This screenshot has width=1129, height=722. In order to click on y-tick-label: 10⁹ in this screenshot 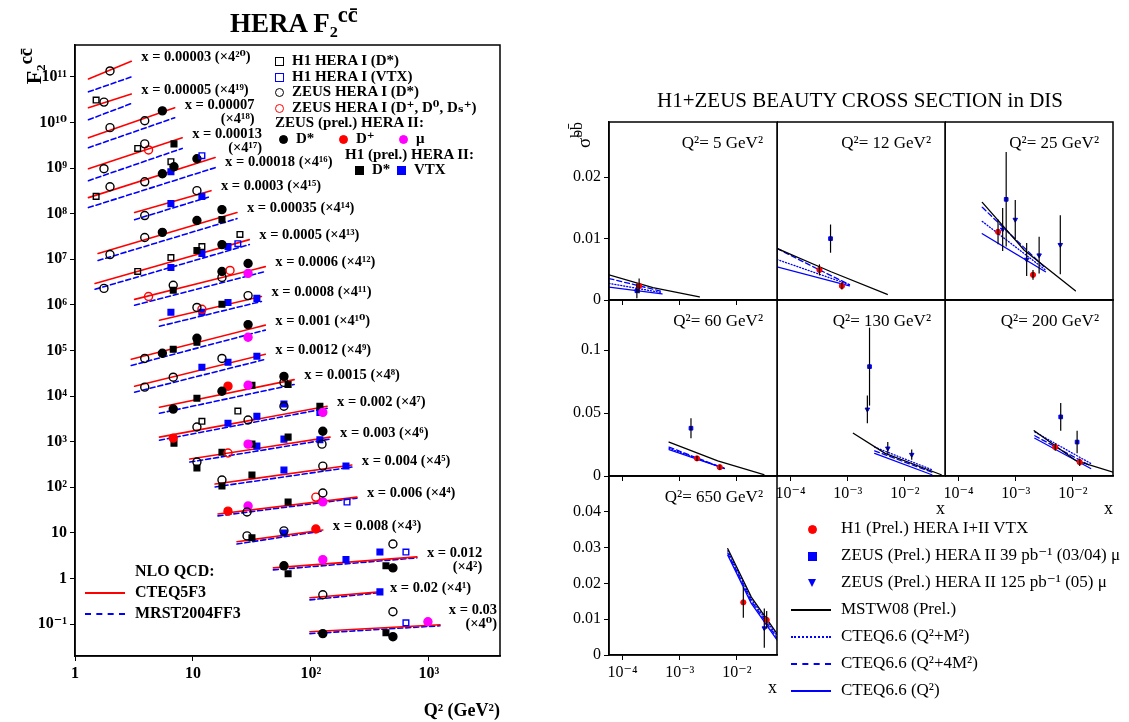, I will do `click(57, 167)`.